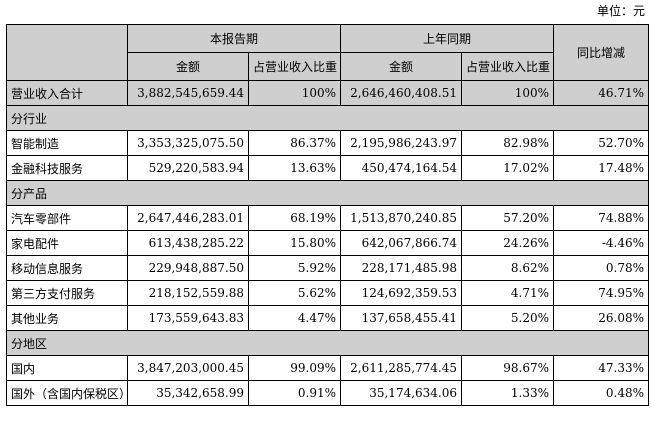 The height and width of the screenshot is (433, 651). I want to click on header-current-amount: 金额, so click(188, 66).